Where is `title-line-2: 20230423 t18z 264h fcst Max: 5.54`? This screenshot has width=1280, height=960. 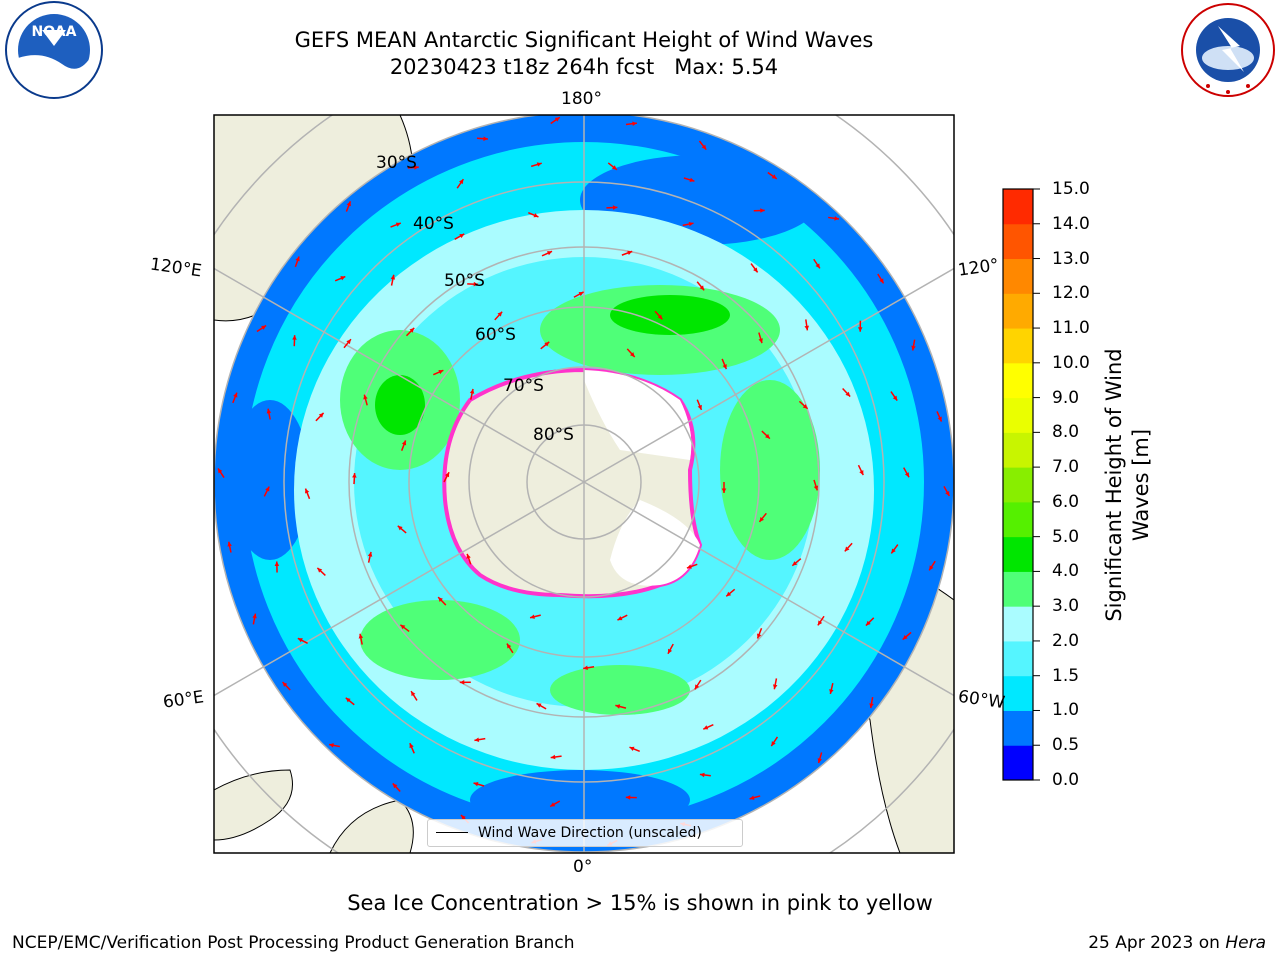 title-line-2: 20230423 t18z 264h fcst Max: 5.54 is located at coordinates (584, 67).